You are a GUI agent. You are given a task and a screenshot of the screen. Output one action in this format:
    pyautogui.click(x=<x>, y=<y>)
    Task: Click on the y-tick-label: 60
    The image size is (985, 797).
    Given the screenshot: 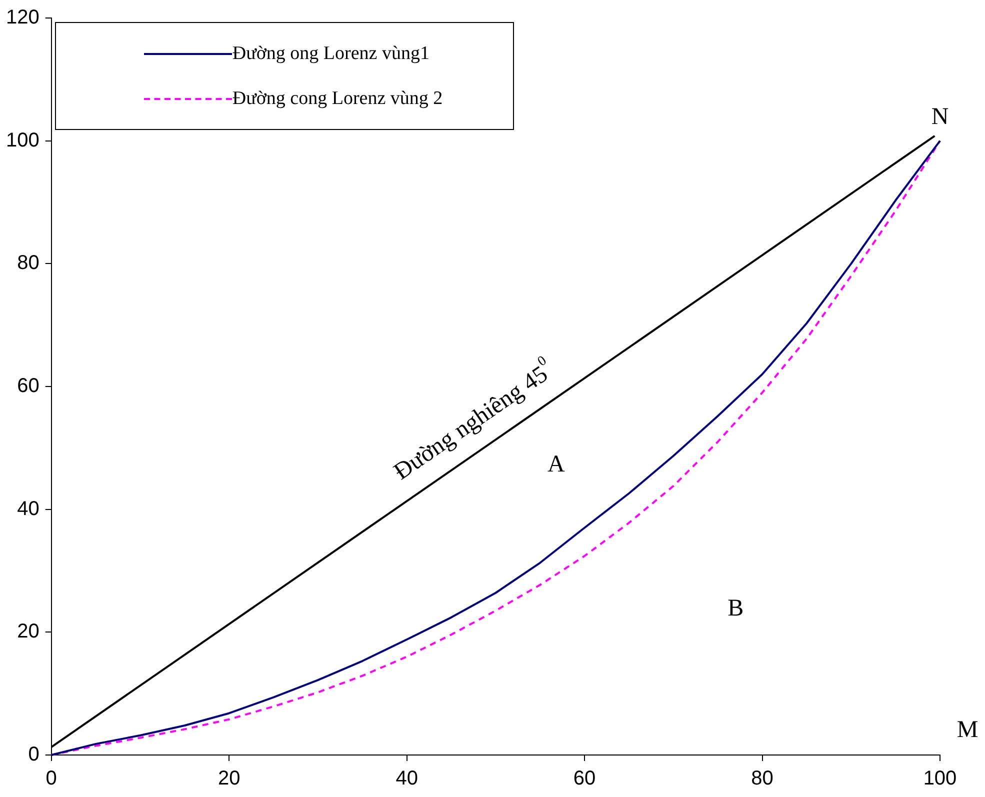 What is the action you would take?
    pyautogui.click(x=28, y=386)
    